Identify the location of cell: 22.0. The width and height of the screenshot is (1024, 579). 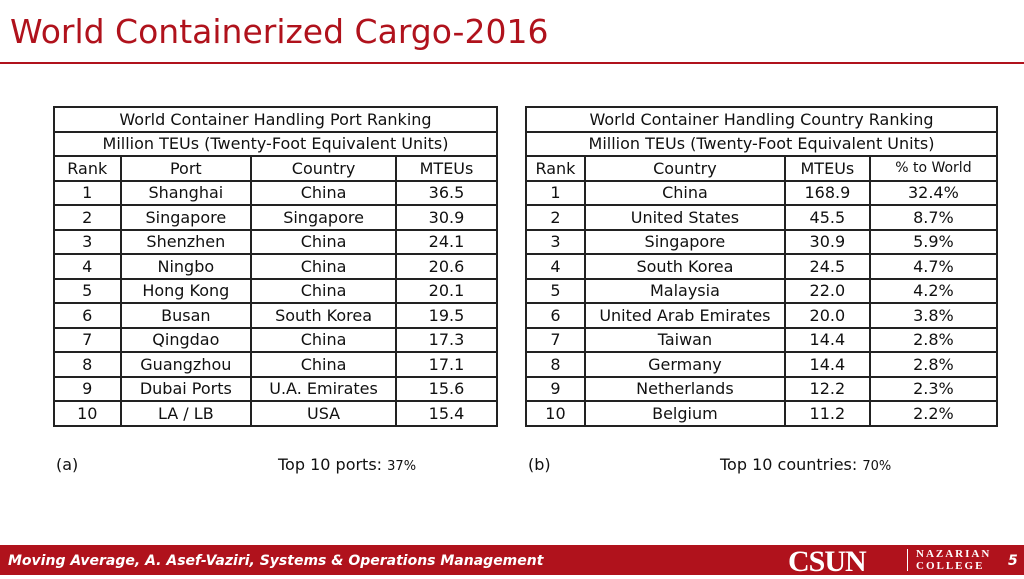
(827, 290).